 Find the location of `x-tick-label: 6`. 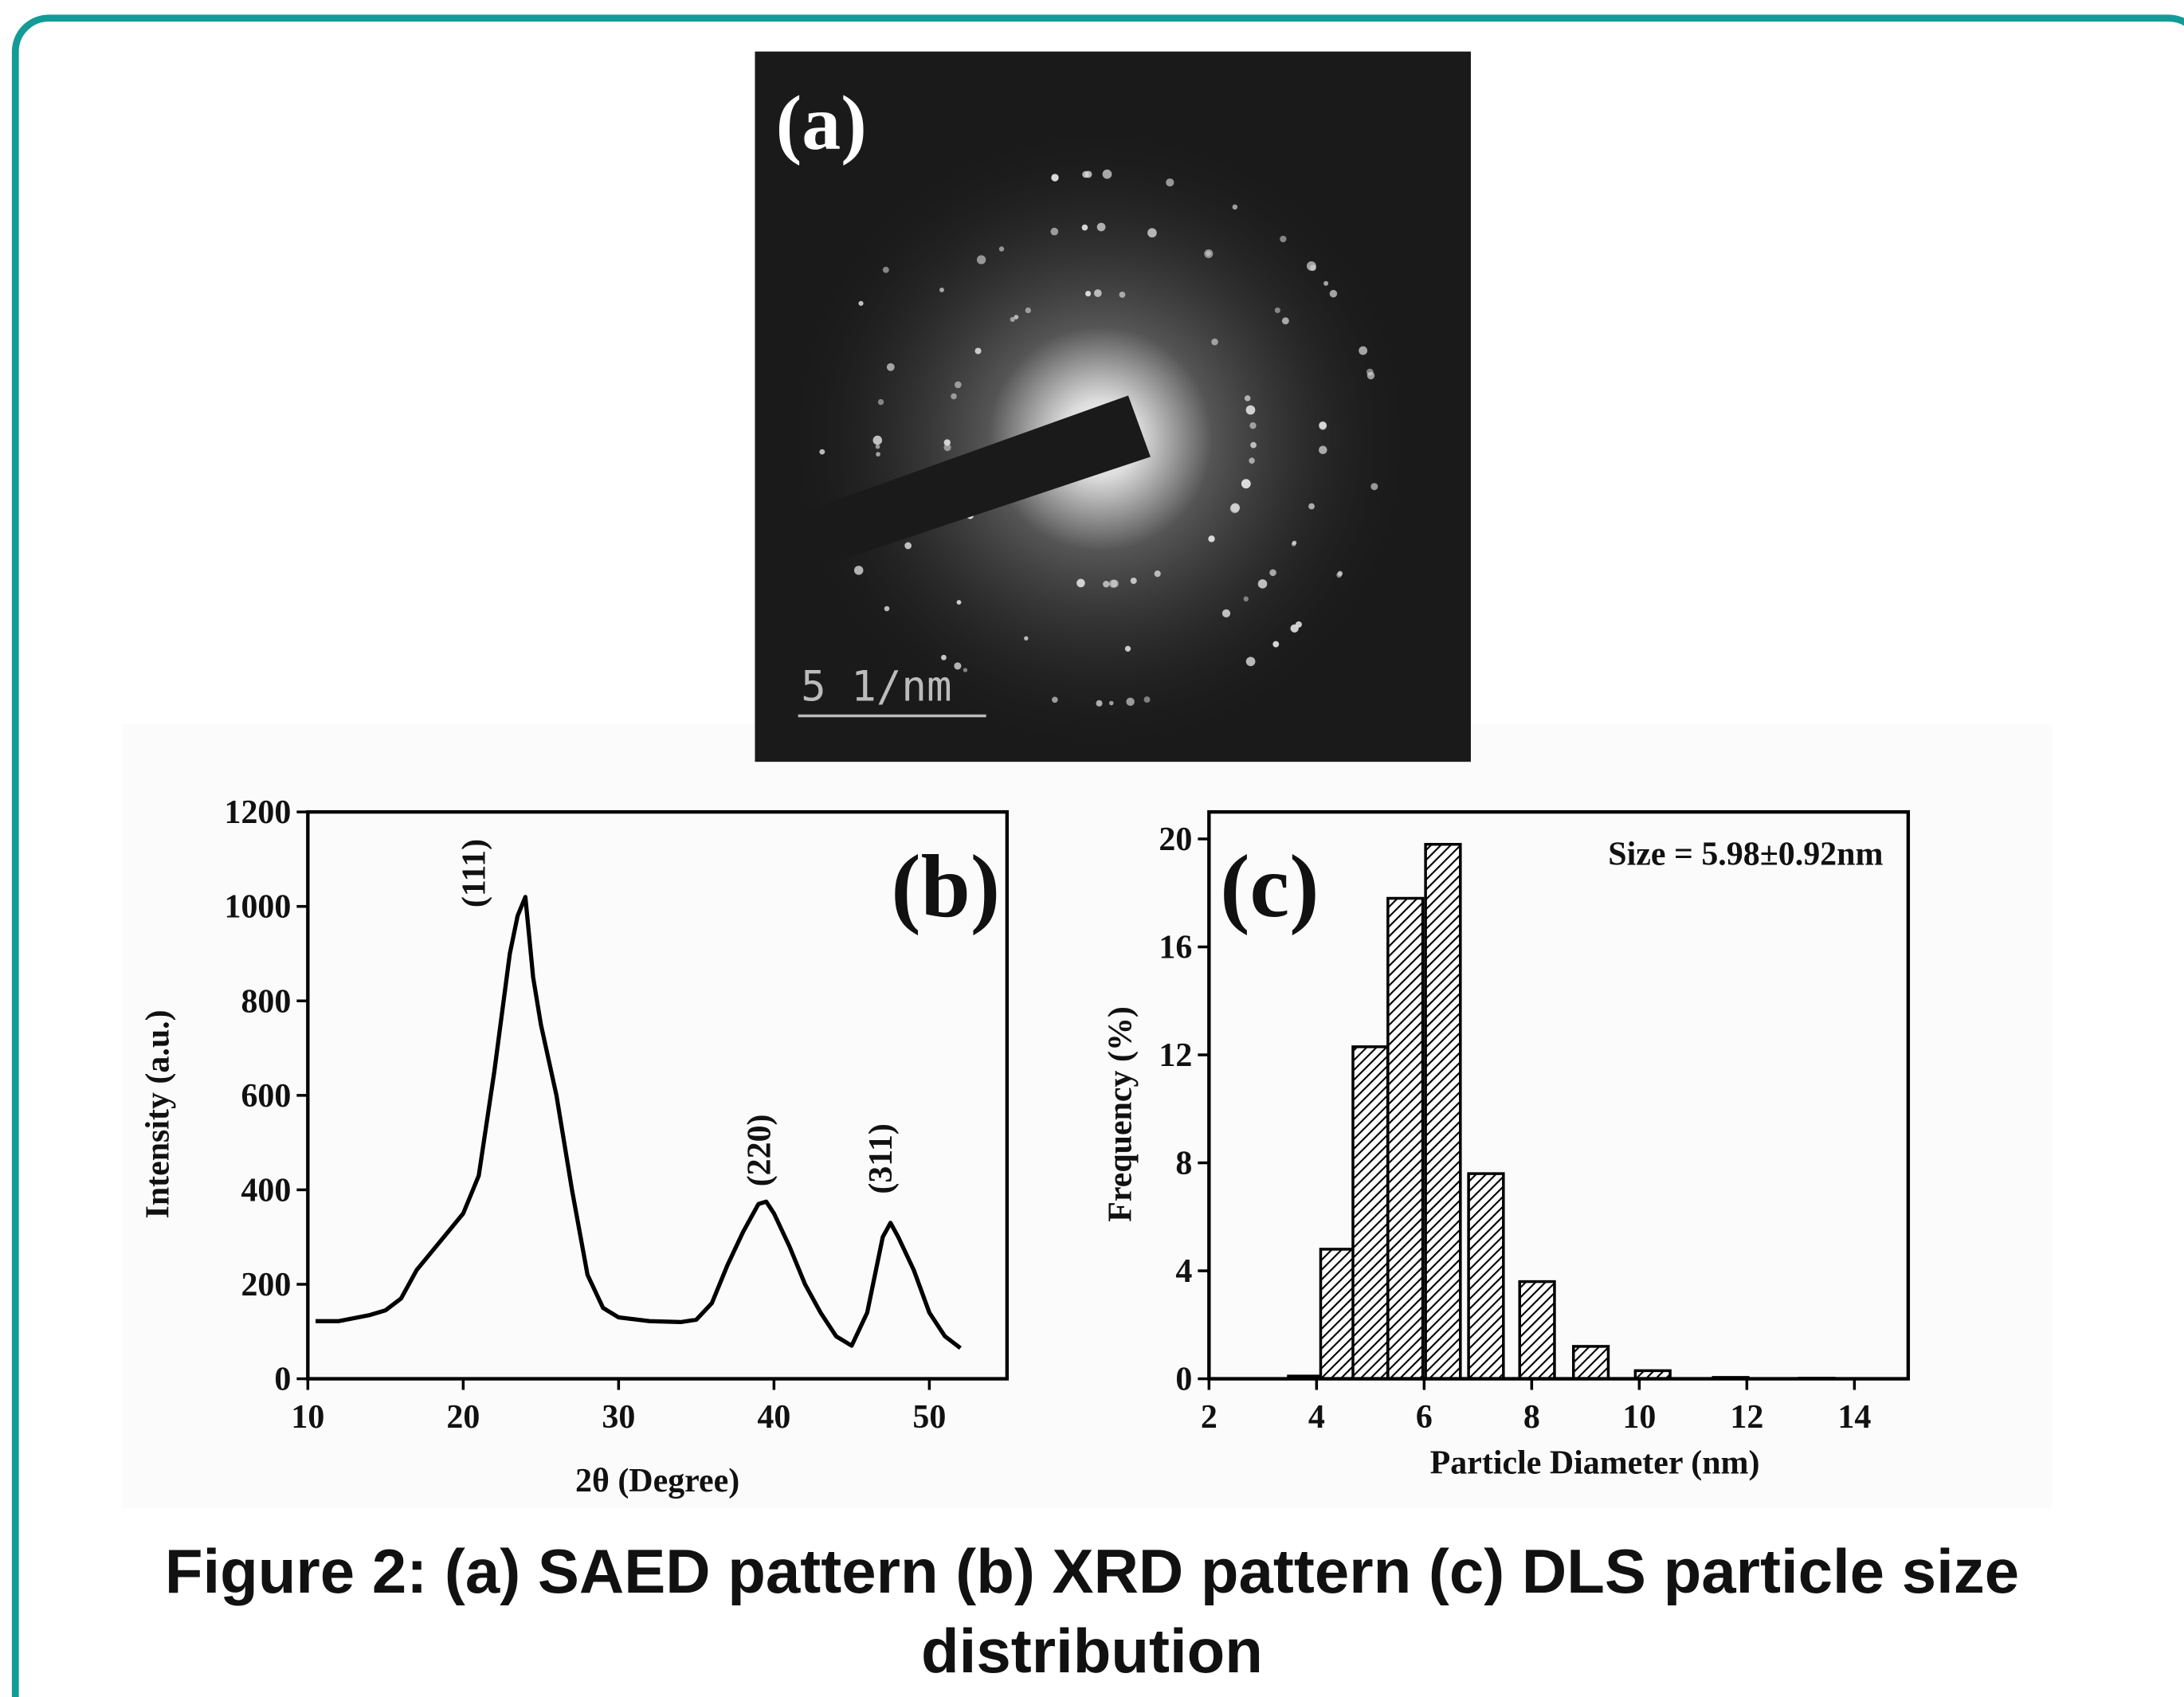

x-tick-label: 6 is located at coordinates (1424, 1417).